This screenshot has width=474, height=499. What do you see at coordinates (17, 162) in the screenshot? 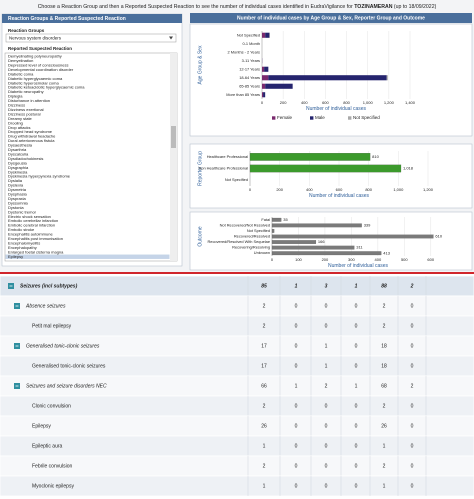
I see `reaction-item: Dysgeusia` at bounding box center [17, 162].